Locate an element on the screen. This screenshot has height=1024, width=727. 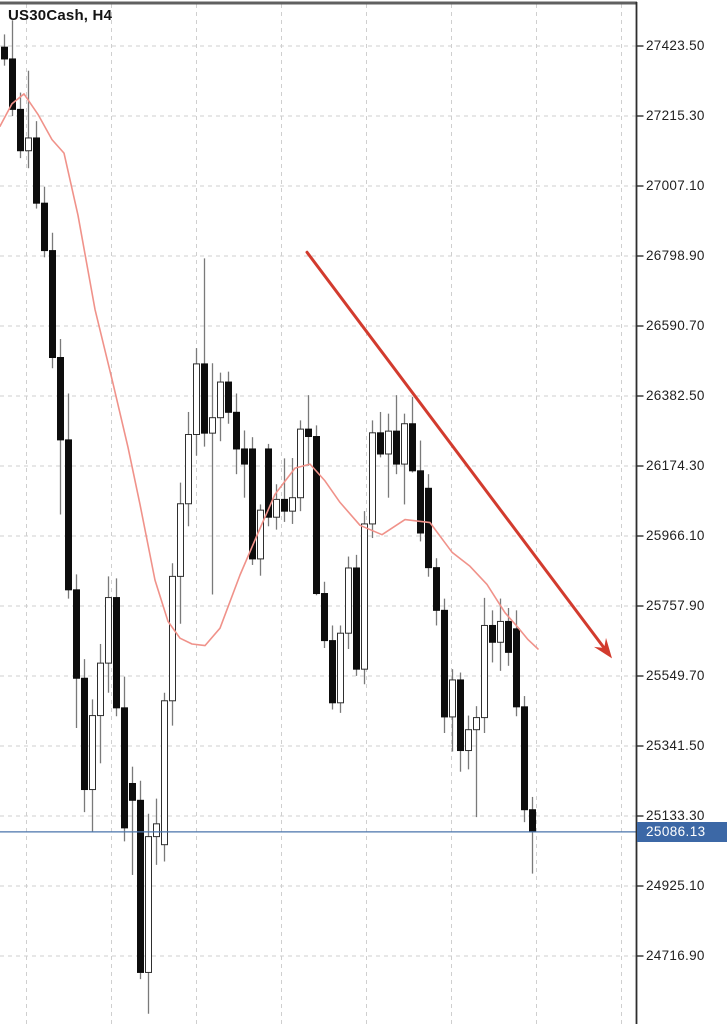
price-axis-label: 24925.10 is located at coordinates (675, 885).